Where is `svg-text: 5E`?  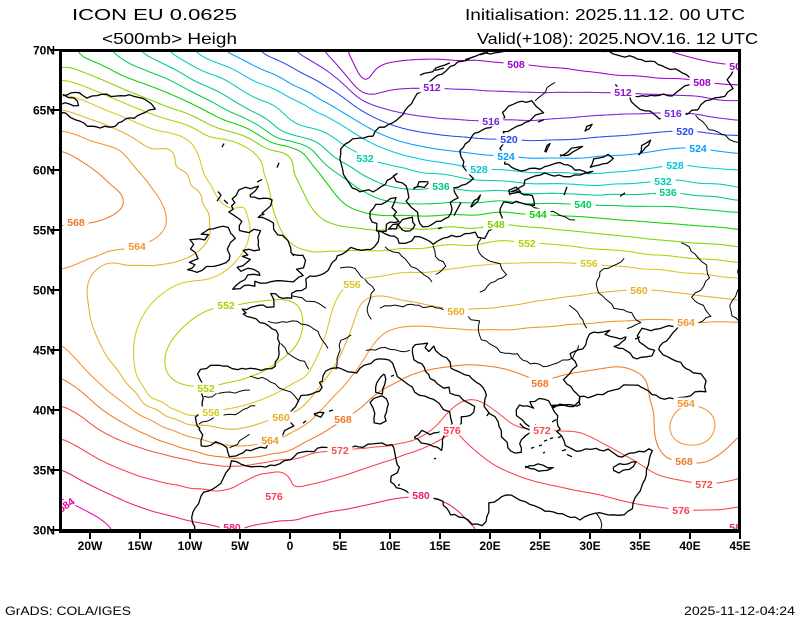 svg-text: 5E is located at coordinates (340, 546).